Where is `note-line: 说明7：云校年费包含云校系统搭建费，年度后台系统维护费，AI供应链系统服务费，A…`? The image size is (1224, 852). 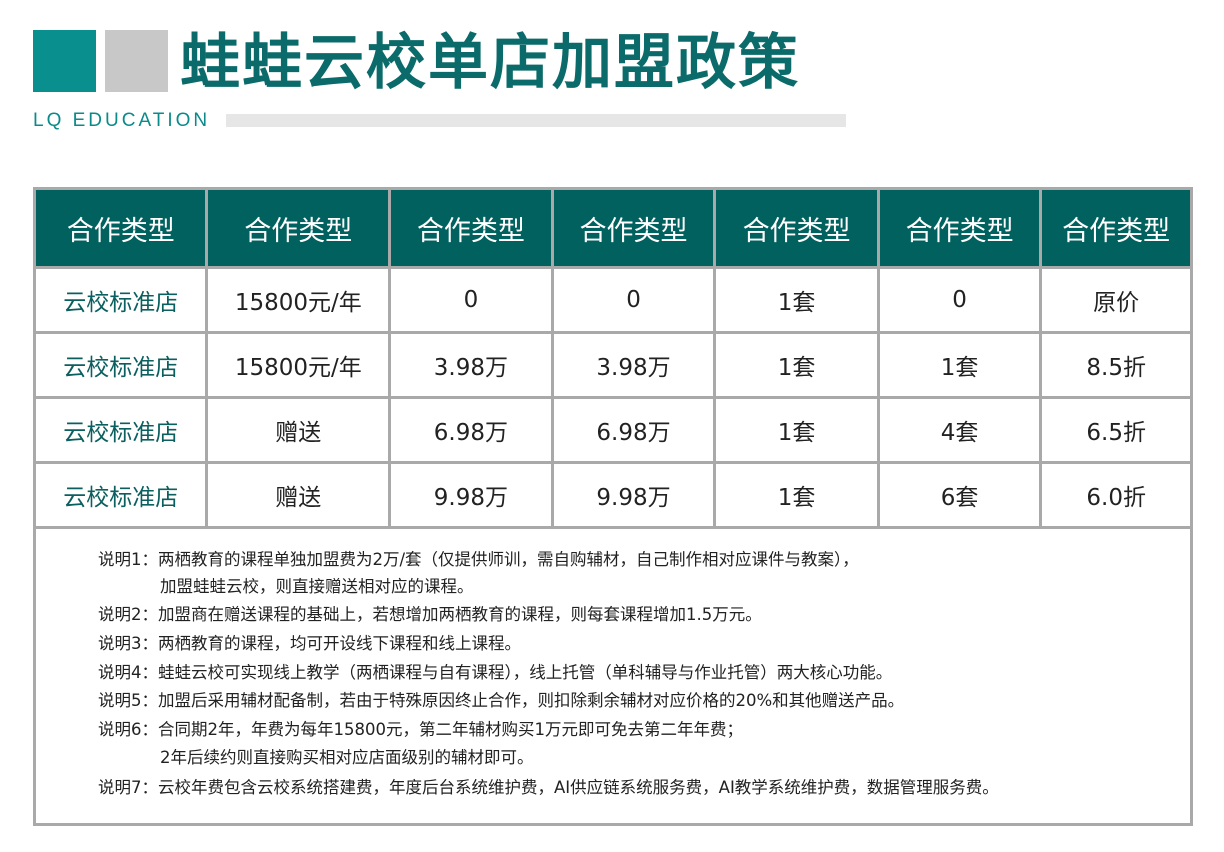
note-line: 说明7：云校年费包含云校系统搭建费，年度后台系统维护费，AI供应链系统服务费，A… is located at coordinates (548, 787).